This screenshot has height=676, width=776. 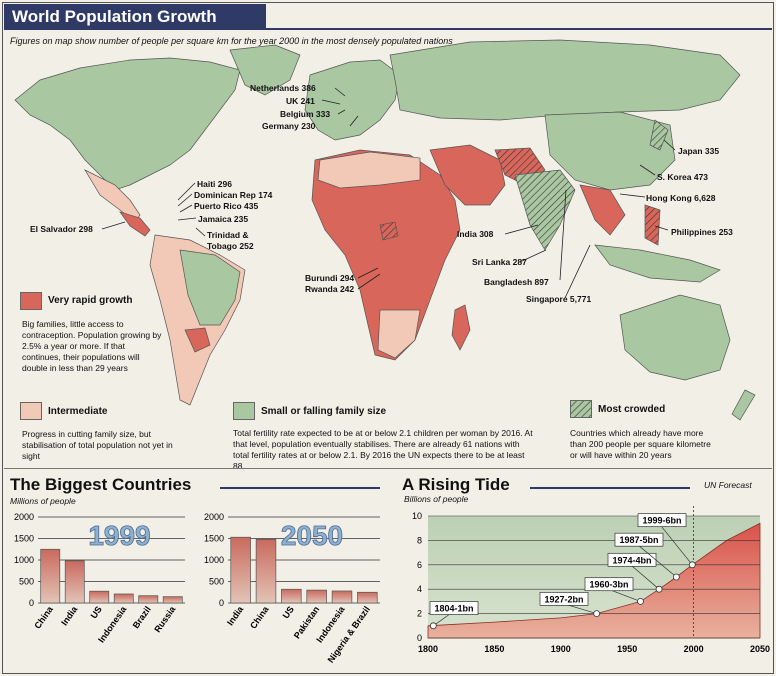 I want to click on label-germany: Germany 230, so click(x=289, y=126).